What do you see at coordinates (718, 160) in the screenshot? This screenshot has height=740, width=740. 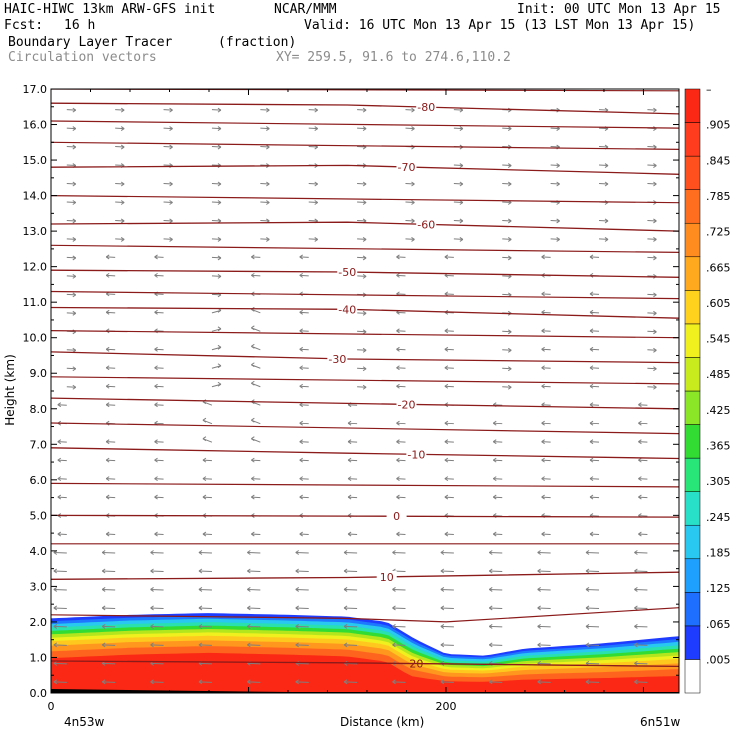 I see `colorbar-label: .845` at bounding box center [718, 160].